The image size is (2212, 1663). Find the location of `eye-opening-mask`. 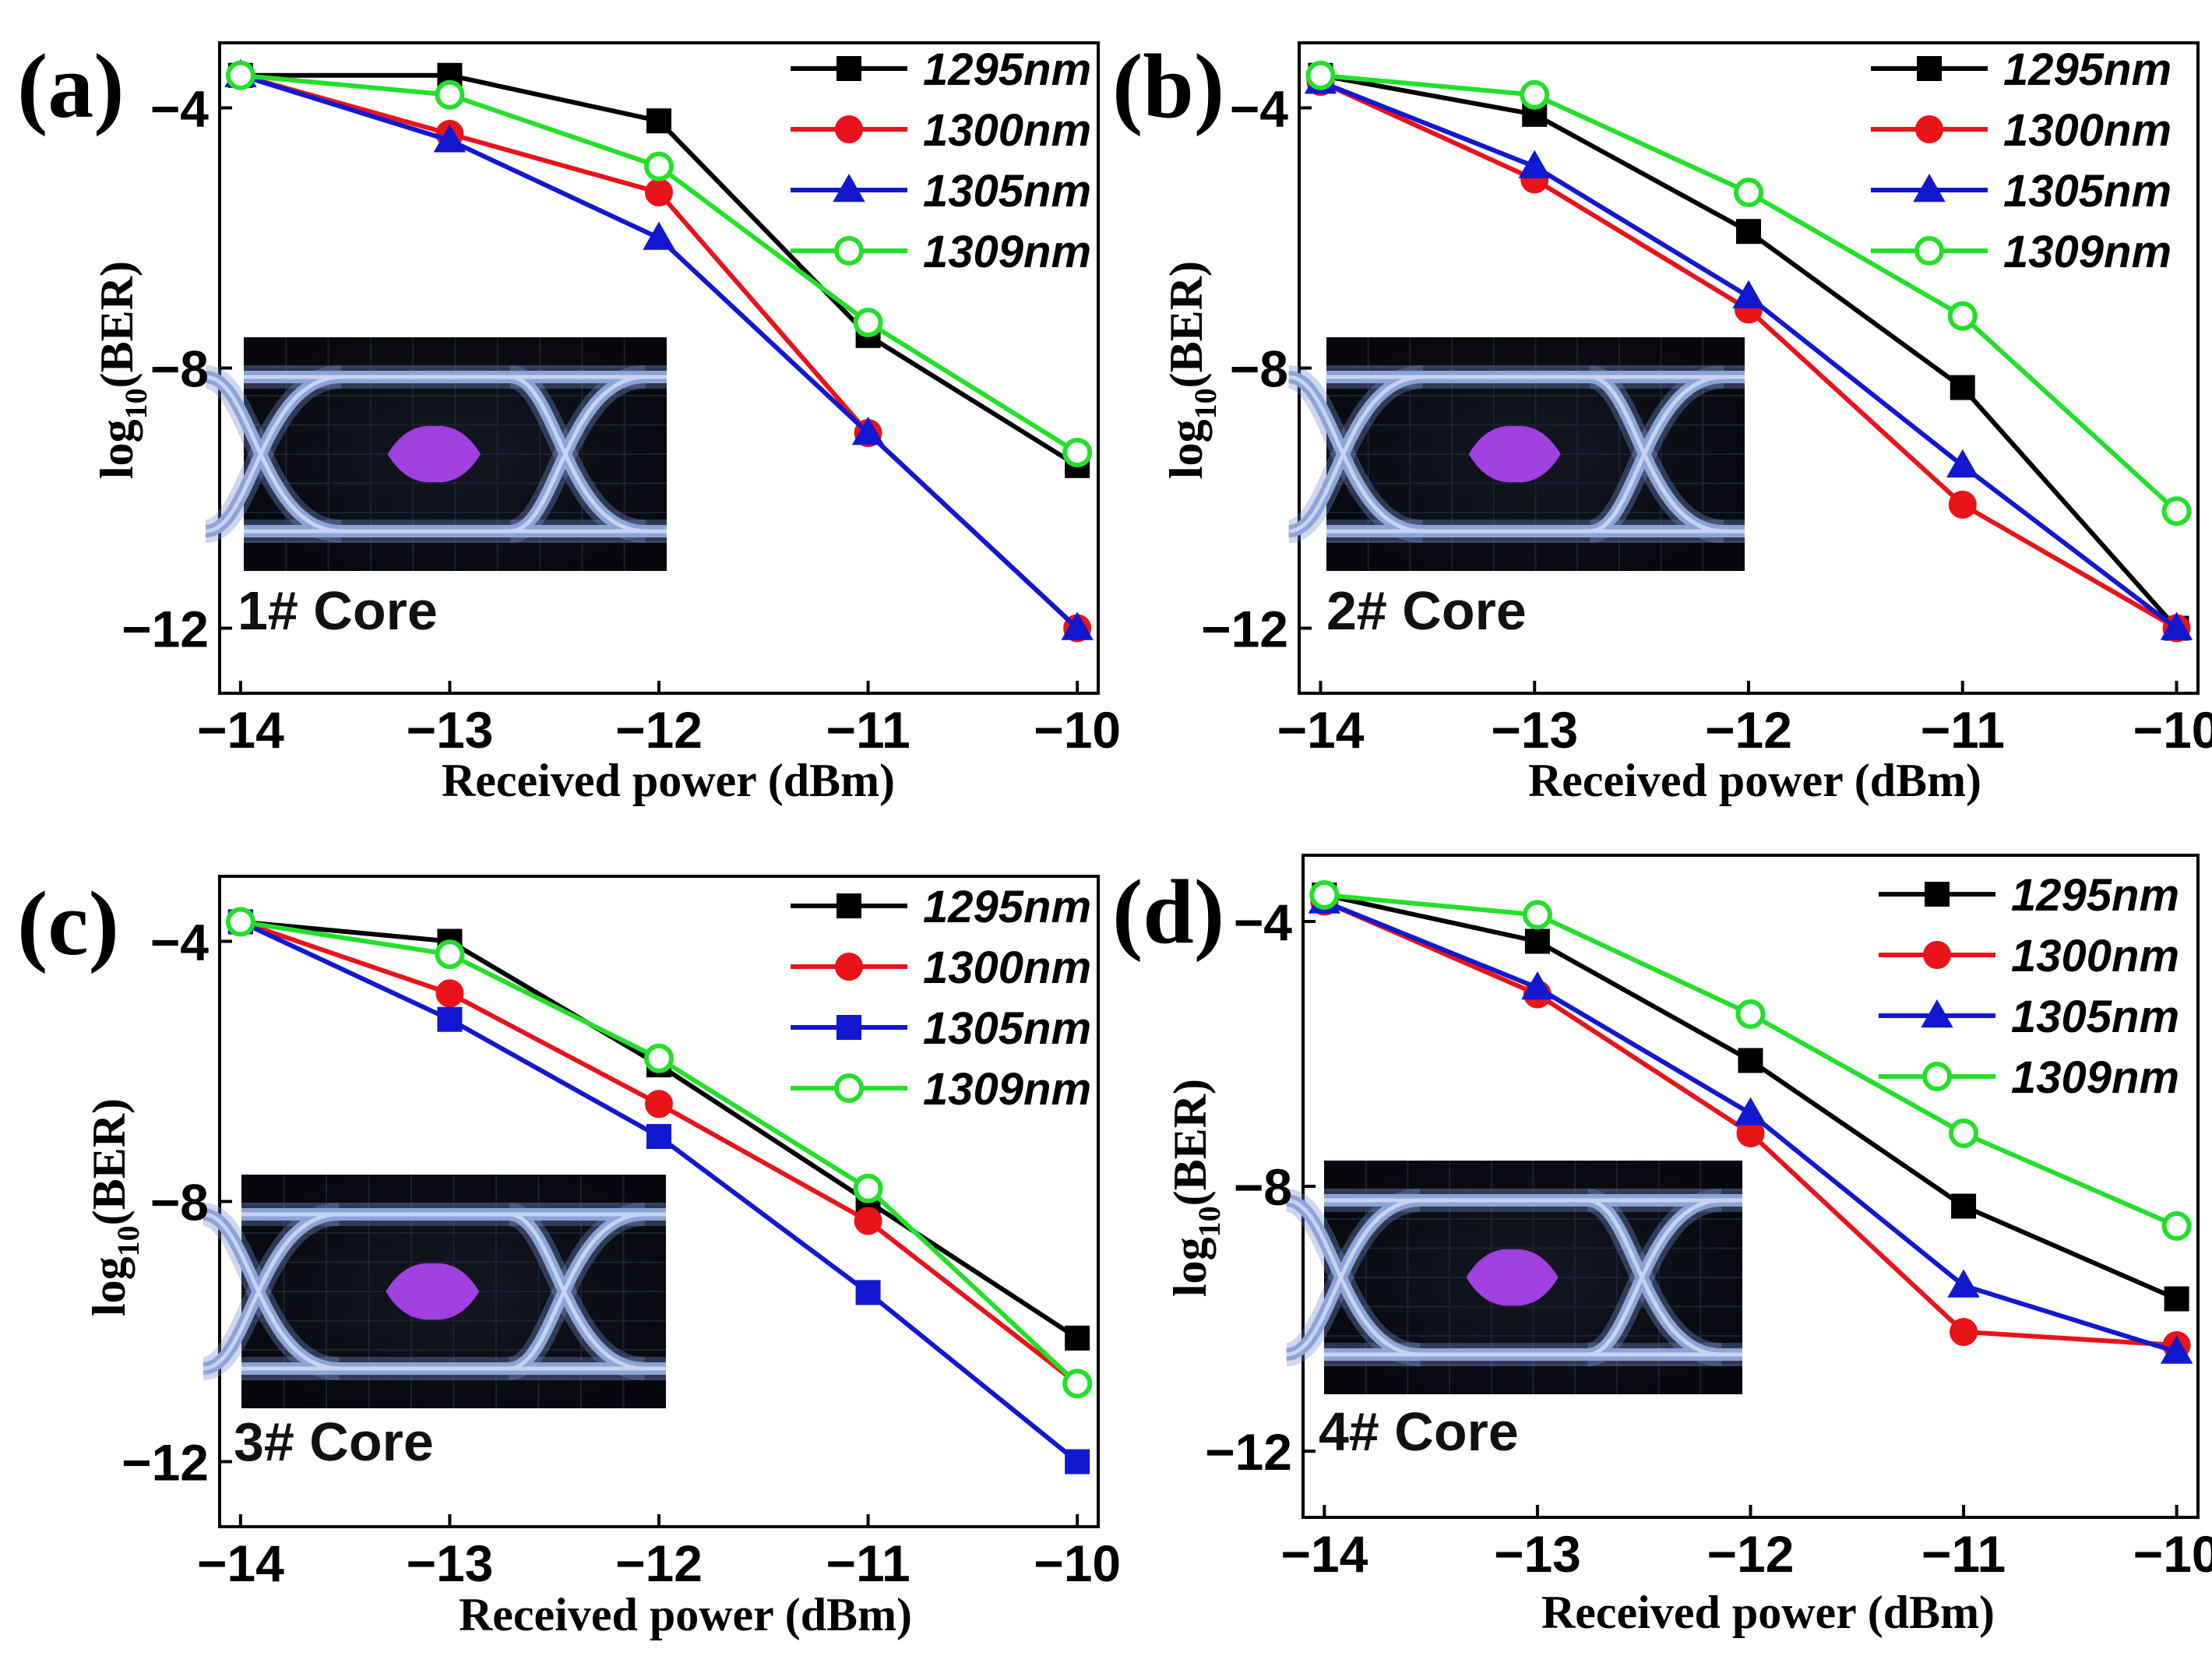

eye-opening-mask is located at coordinates (434, 454).